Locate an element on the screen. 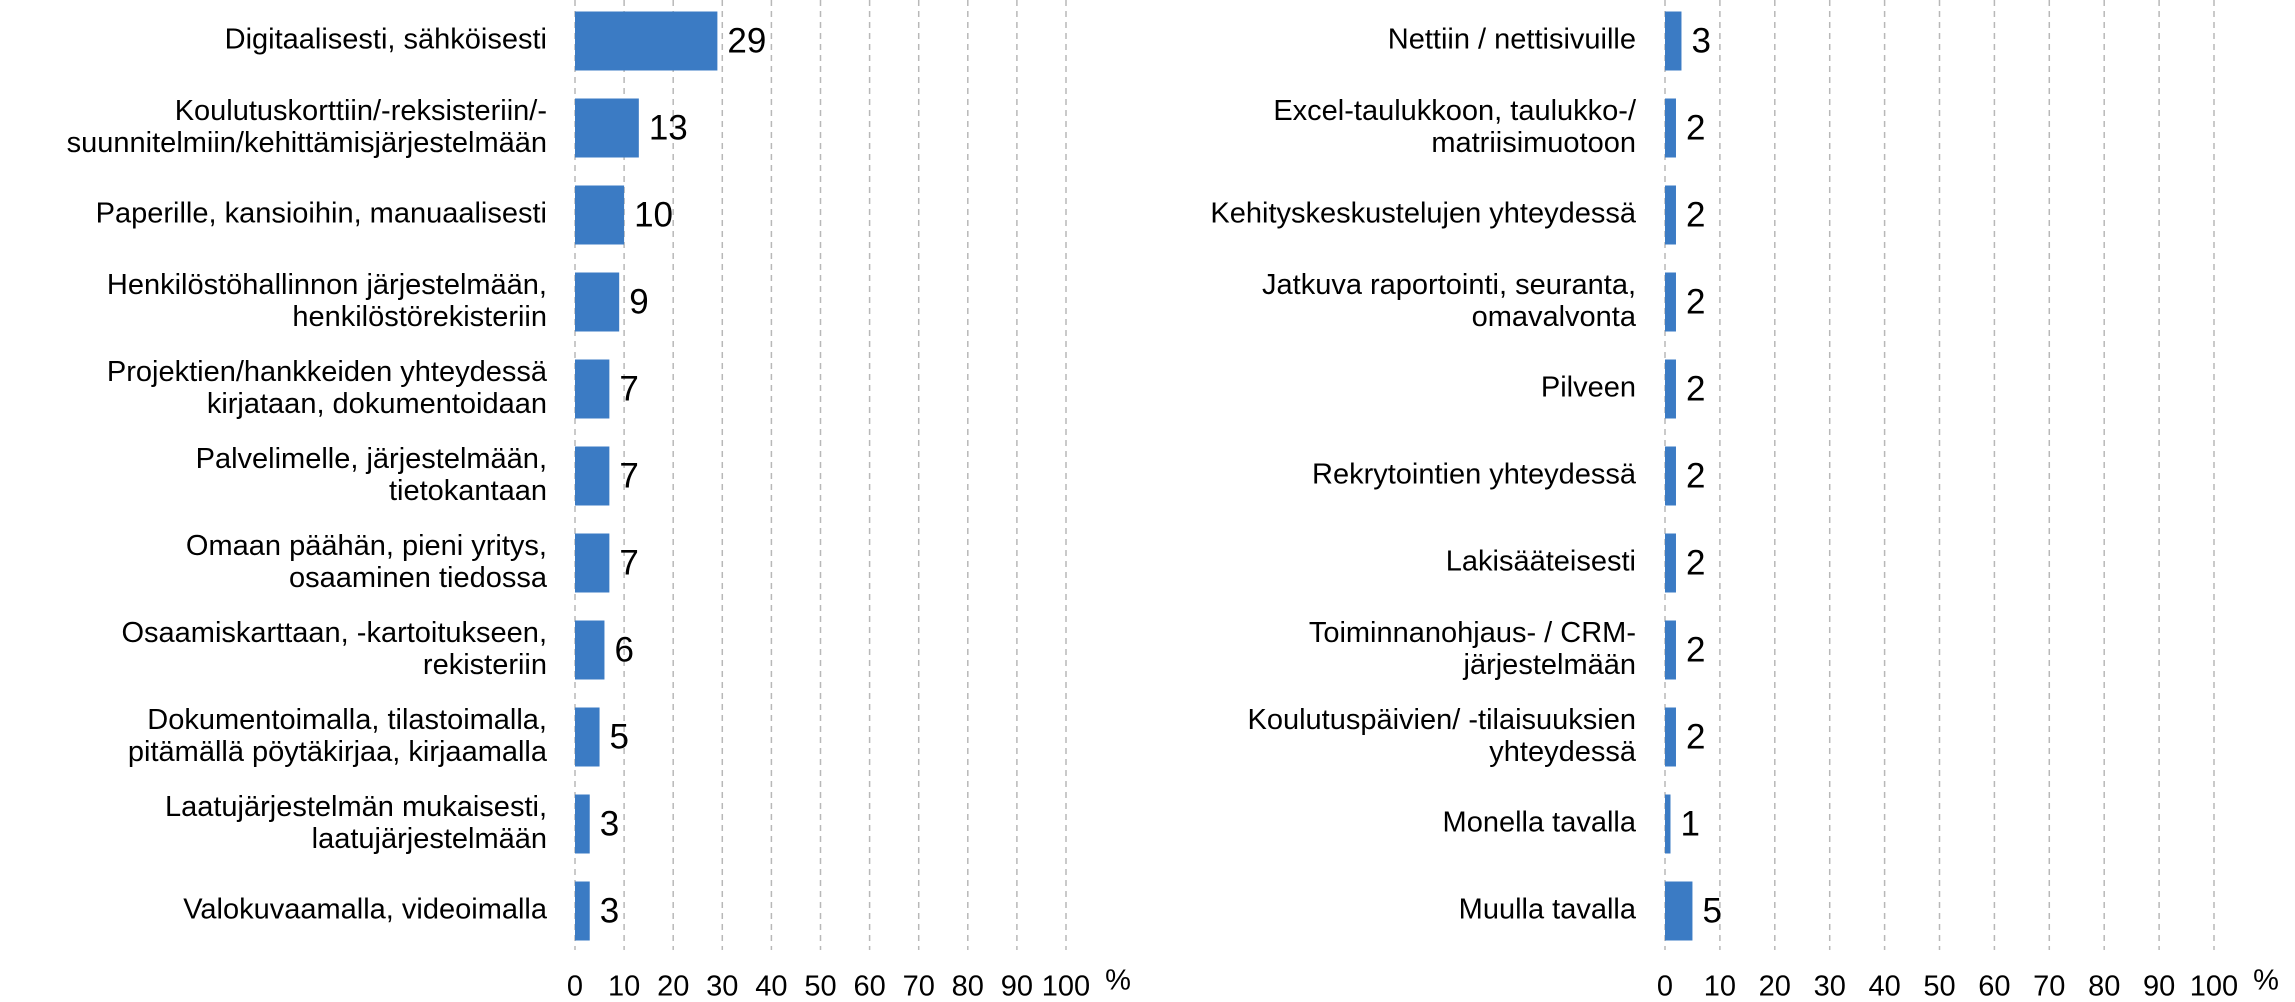 This screenshot has height=1002, width=2295. category-label: Pilveen is located at coordinates (1588, 388).